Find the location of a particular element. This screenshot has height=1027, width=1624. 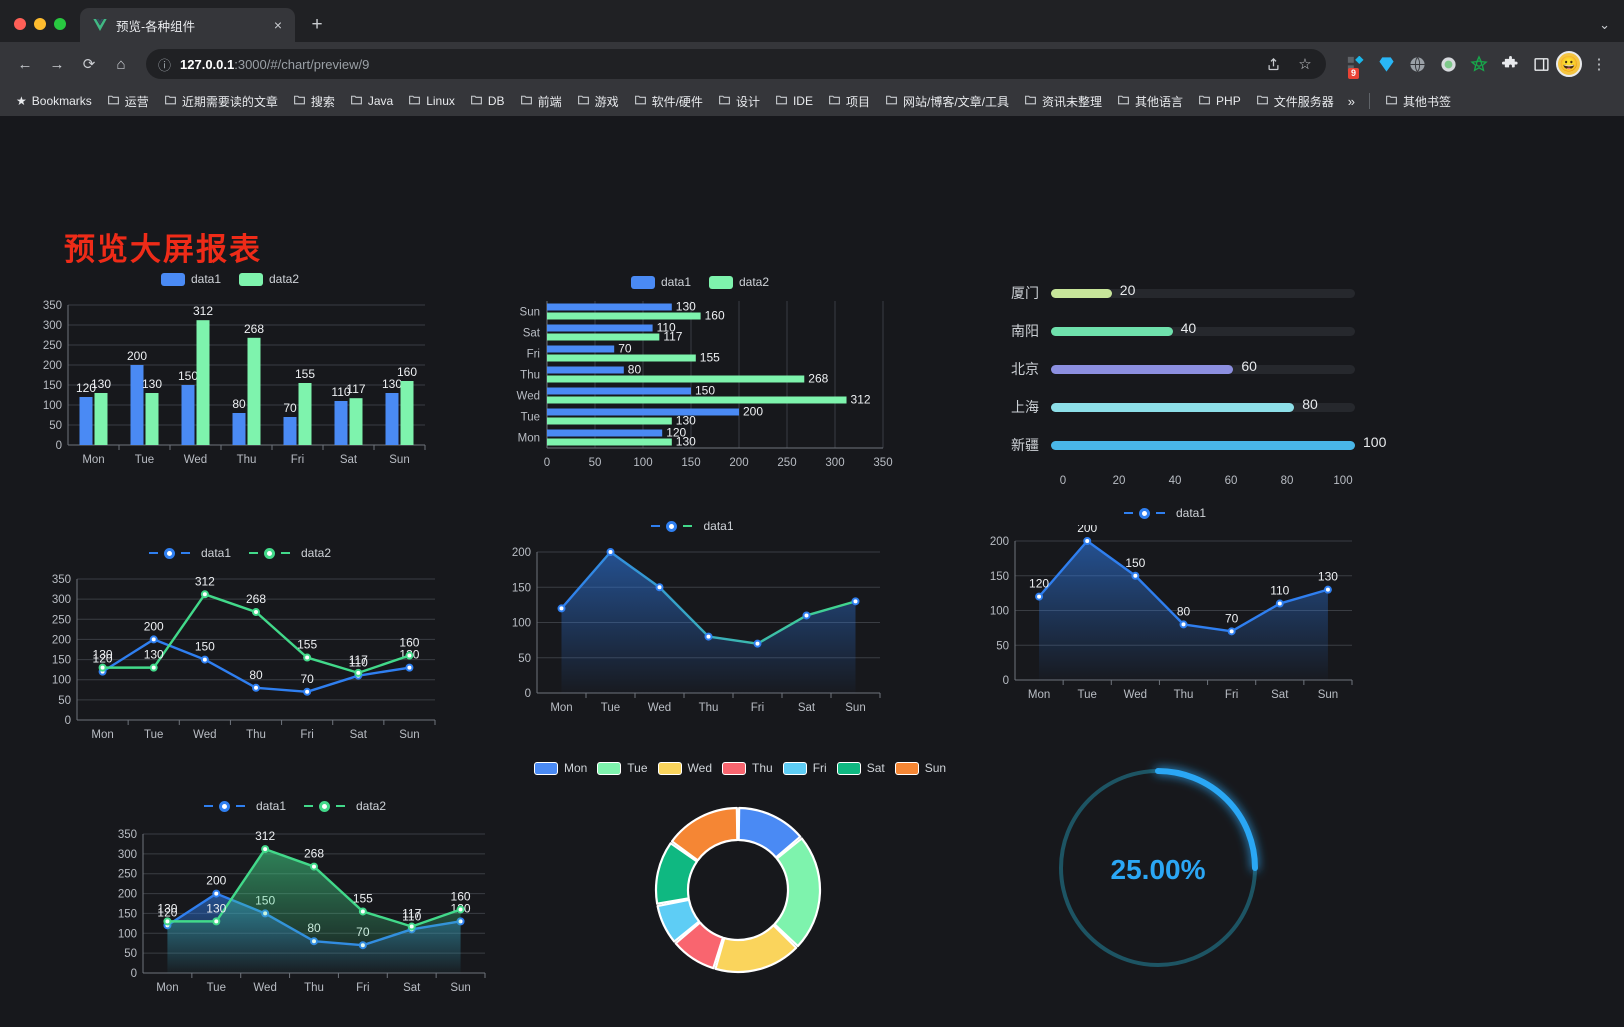

legend-item-sat: Sat is located at coordinates (860, 768).